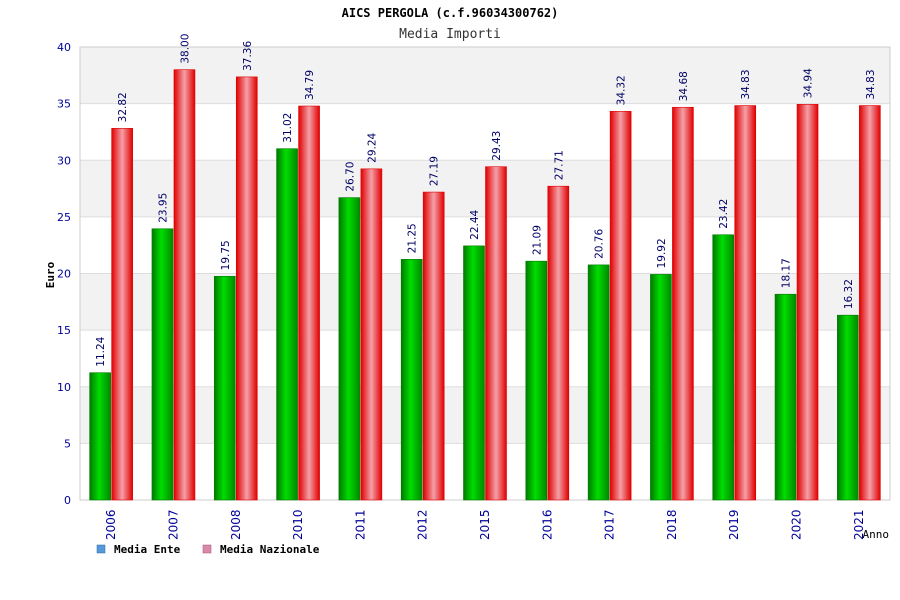 The image size is (900, 600). What do you see at coordinates (111, 524) in the screenshot?
I see `x-tick-label: 2006` at bounding box center [111, 524].